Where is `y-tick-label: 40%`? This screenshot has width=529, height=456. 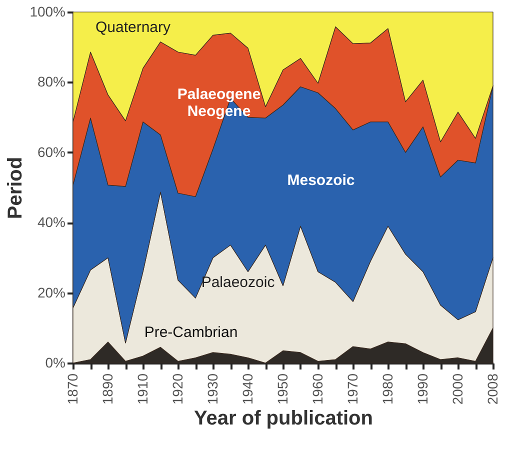
y-tick-label: 40% is located at coordinates (51, 222).